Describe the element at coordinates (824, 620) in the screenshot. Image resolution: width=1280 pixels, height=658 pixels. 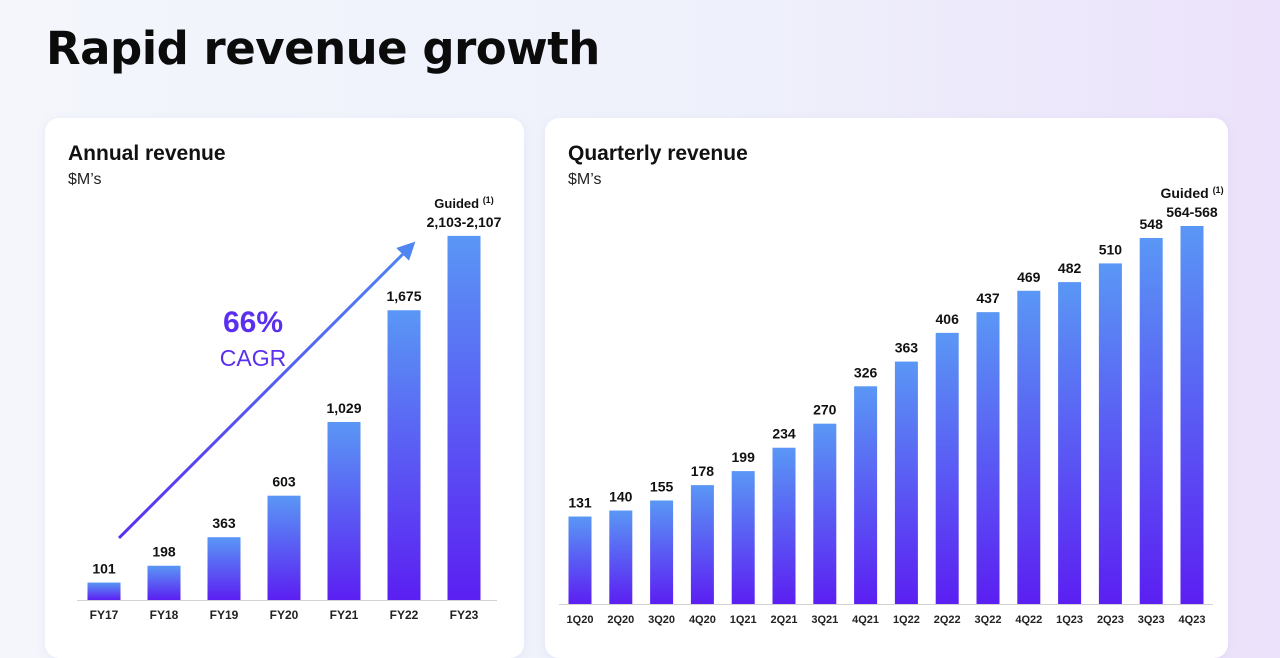
I see `tick-label-3q21: 3Q21` at that location.